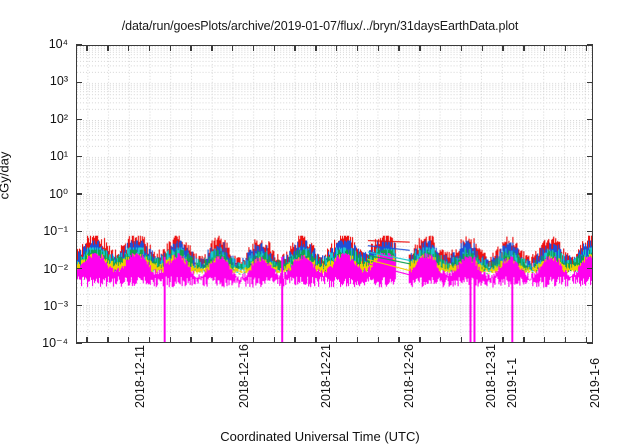  What do you see at coordinates (326, 376) in the screenshot?
I see `x-axis-tick-label: 2018-12-21` at bounding box center [326, 376].